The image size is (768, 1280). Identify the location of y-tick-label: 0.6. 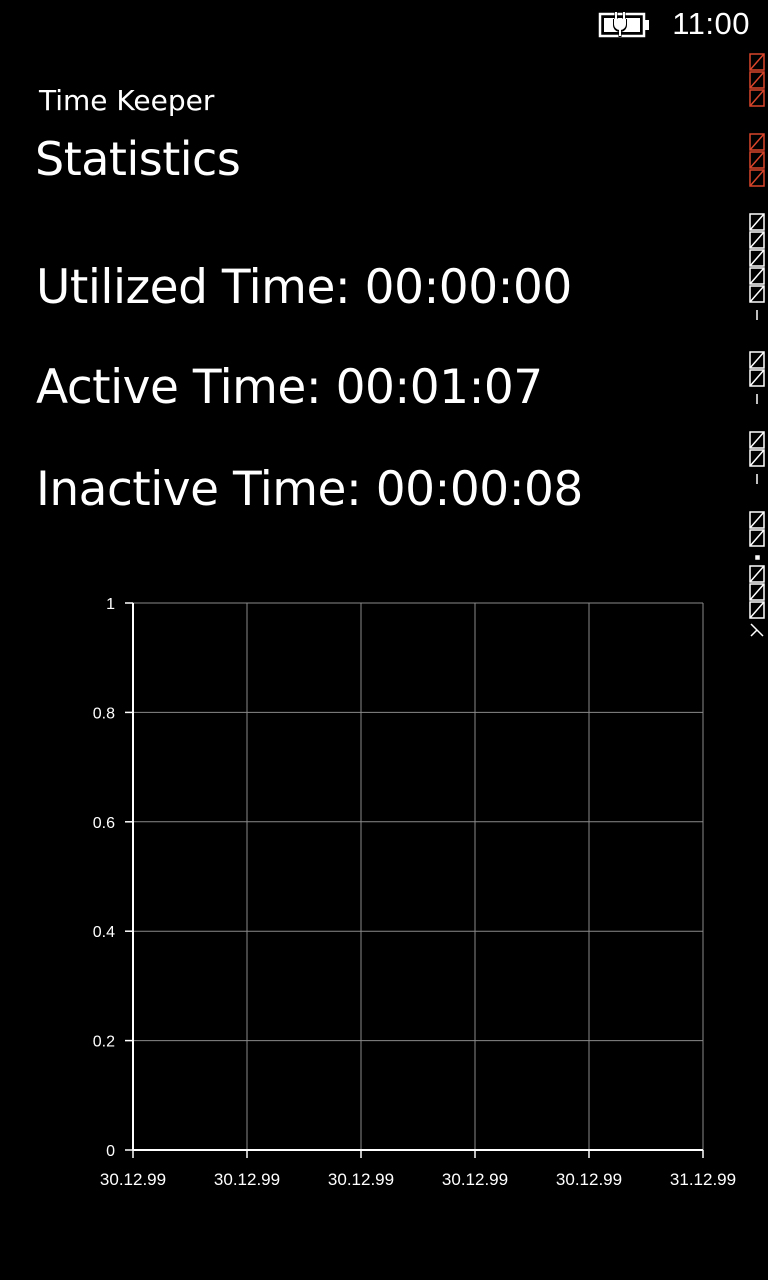
(104, 823).